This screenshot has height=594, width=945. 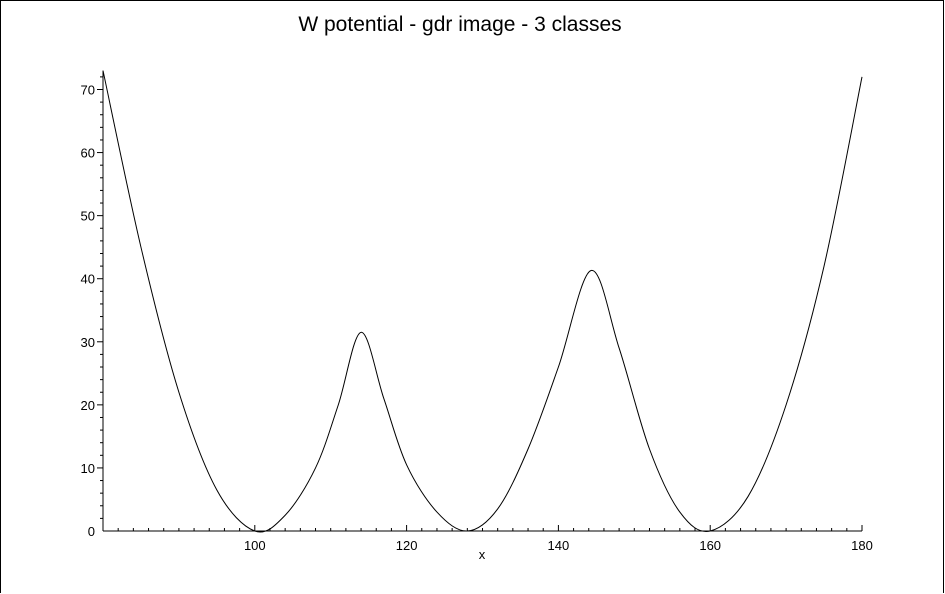 I want to click on y-tick-label: 60, so click(x=88, y=153).